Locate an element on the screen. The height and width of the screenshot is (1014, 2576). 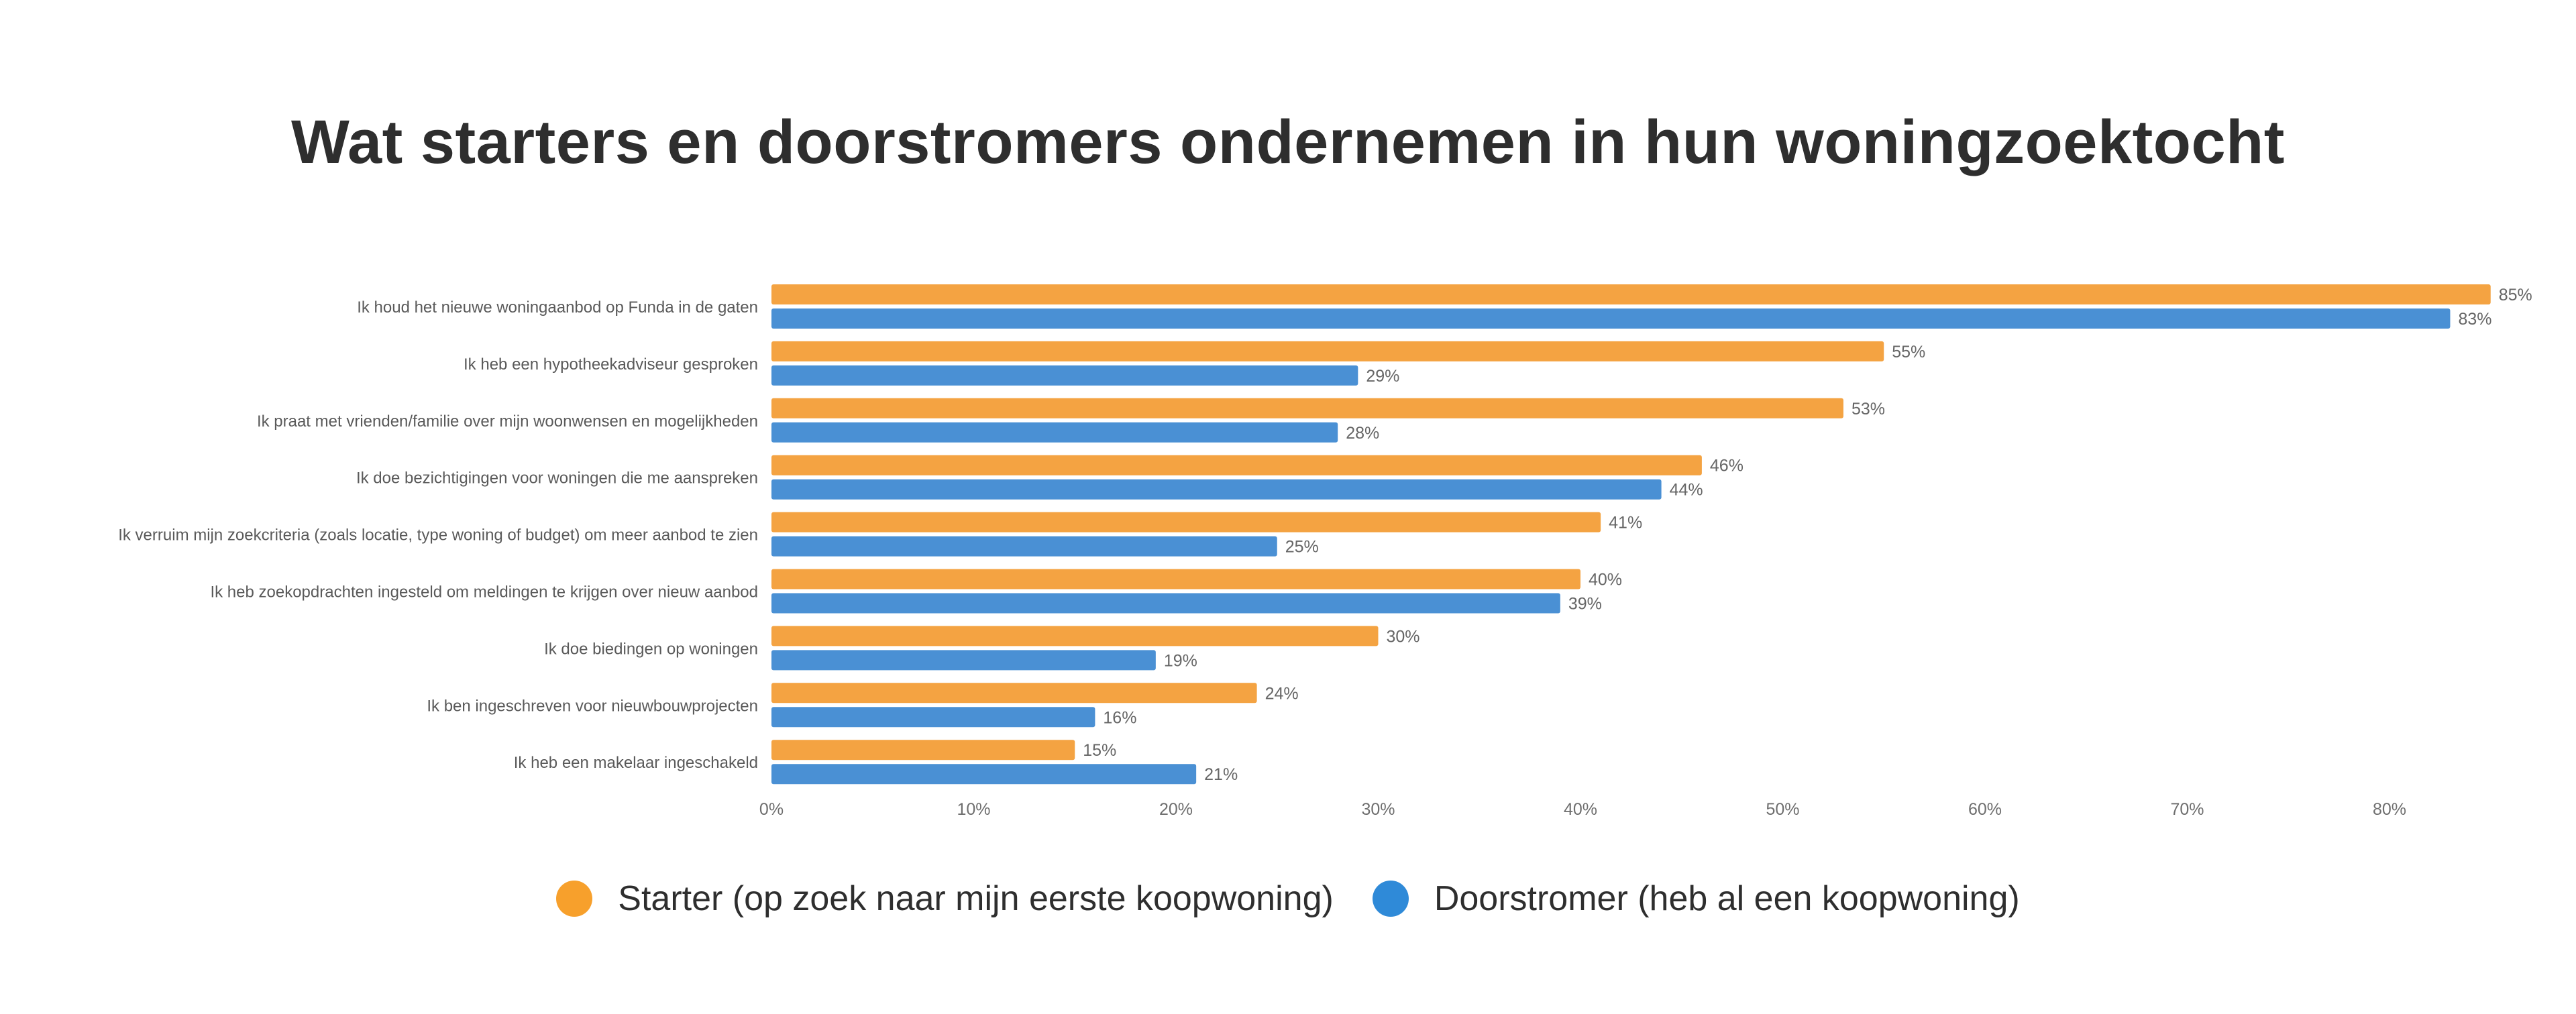
data-label-doorstromer: 29% is located at coordinates (1382, 376).